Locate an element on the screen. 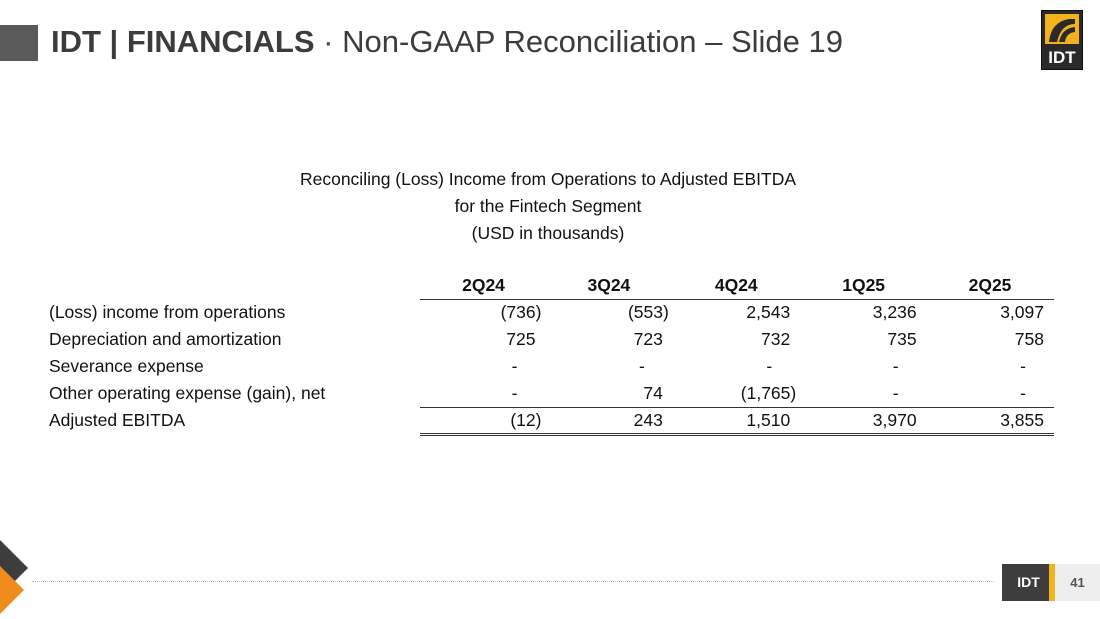 This screenshot has height=619, width=1100. cell-value: 2,543 is located at coordinates (768, 312).